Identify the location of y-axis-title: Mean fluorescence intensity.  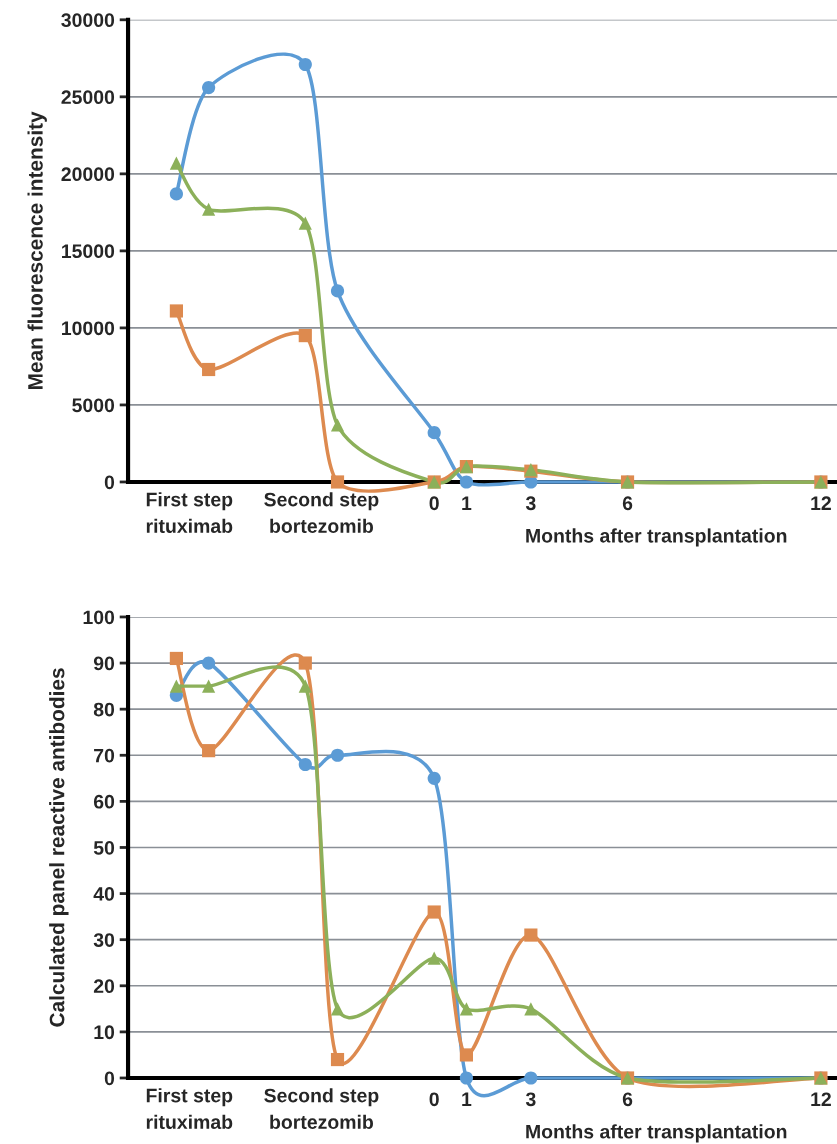
(37, 250).